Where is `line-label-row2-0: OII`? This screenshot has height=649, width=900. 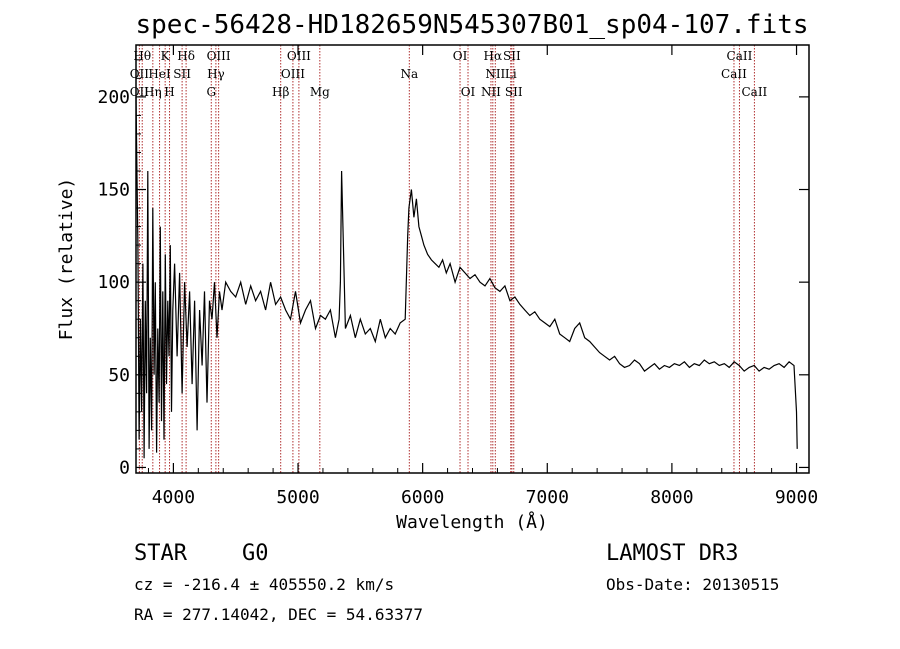 line-label-row2-0: OII is located at coordinates (140, 92).